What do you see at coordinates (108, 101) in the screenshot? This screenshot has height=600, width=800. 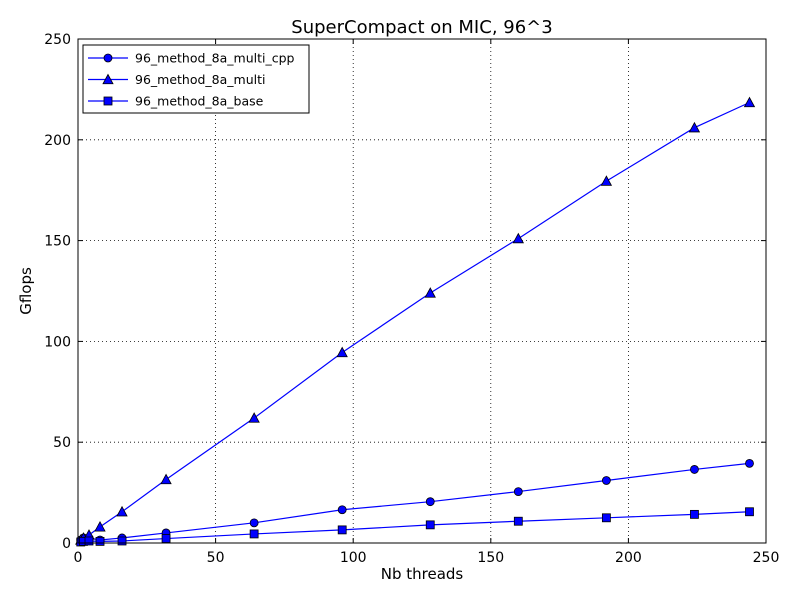 I see `legend-marker-square` at bounding box center [108, 101].